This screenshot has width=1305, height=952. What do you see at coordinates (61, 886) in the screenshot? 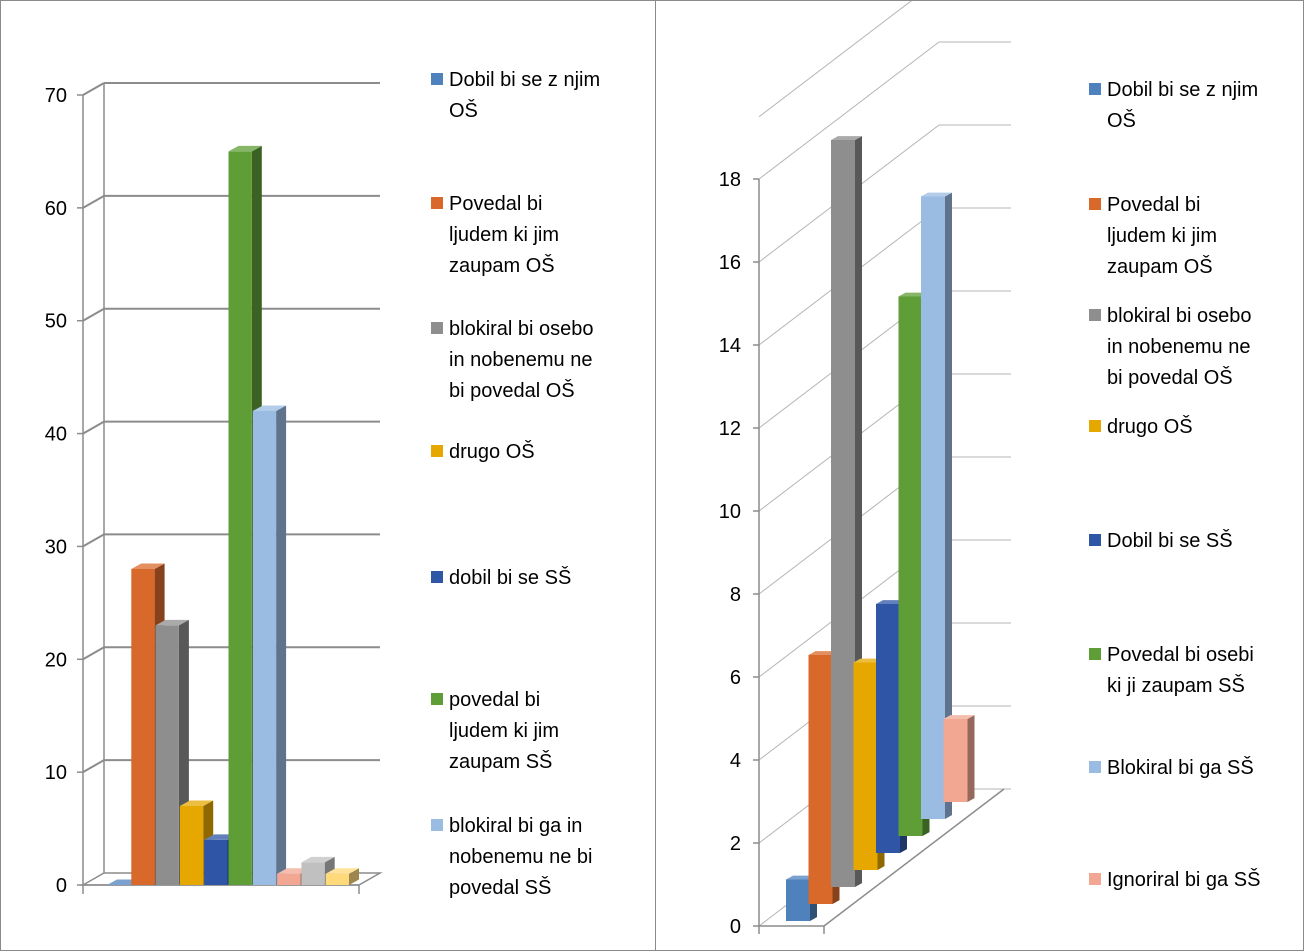
I see `left-y-tick-label-0: 0` at bounding box center [61, 886].